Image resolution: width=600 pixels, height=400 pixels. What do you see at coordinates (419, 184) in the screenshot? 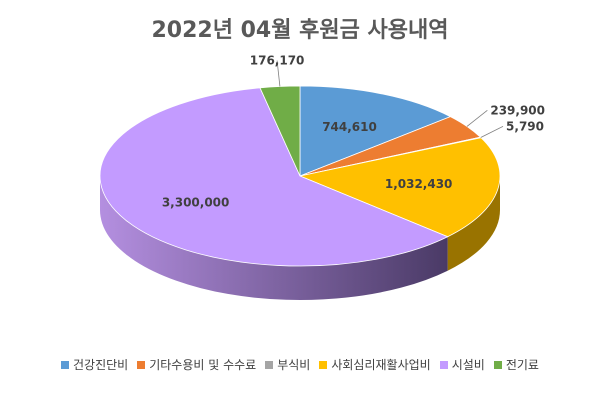
I see `data-label-3: 1,032,430` at bounding box center [419, 184].